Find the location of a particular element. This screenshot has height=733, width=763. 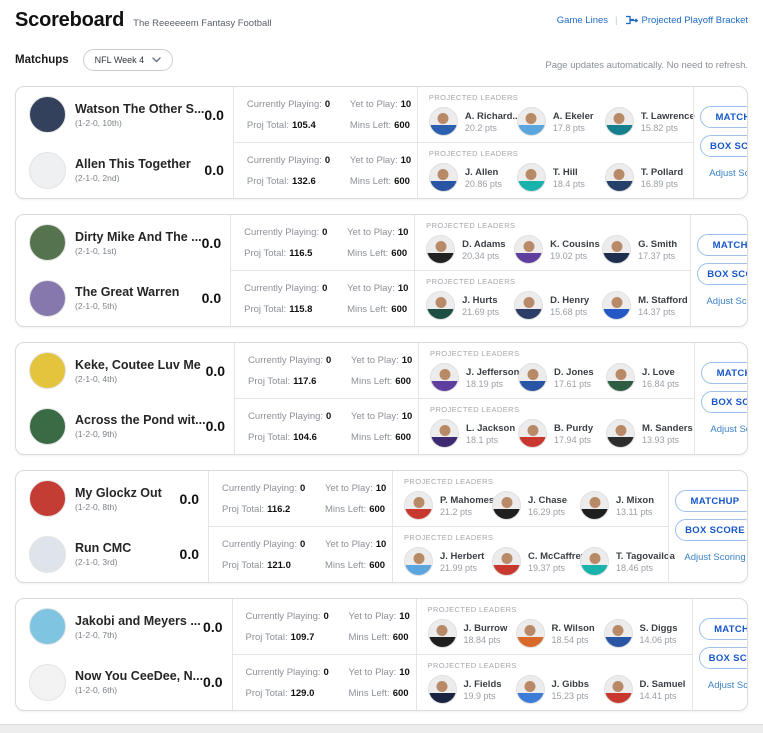

team-row: Keke, Coutee Luv Me (2-1-0, 4th) 0.0 is located at coordinates (125, 371).